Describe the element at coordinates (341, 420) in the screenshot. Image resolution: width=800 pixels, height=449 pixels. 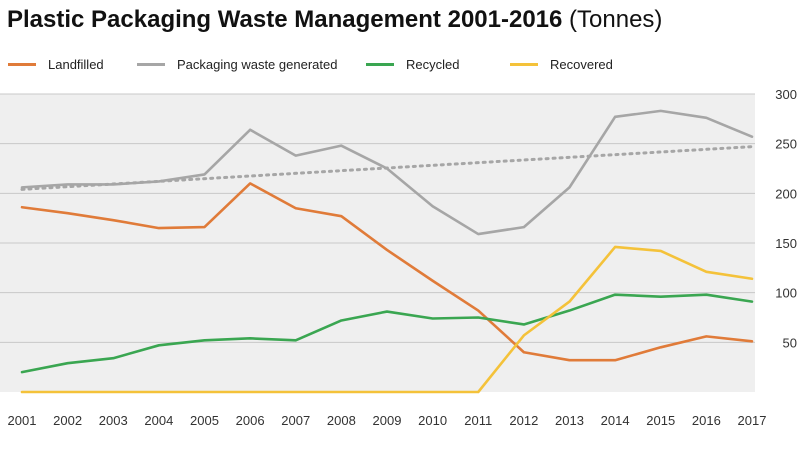
I see `x-tick-label-2008: 2008` at that location.